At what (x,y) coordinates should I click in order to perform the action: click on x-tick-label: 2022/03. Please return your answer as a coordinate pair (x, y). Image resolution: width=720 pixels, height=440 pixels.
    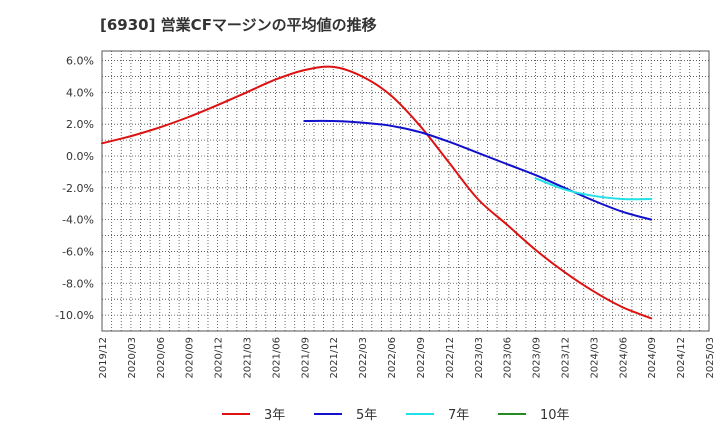
    Looking at the image, I should click on (363, 358).